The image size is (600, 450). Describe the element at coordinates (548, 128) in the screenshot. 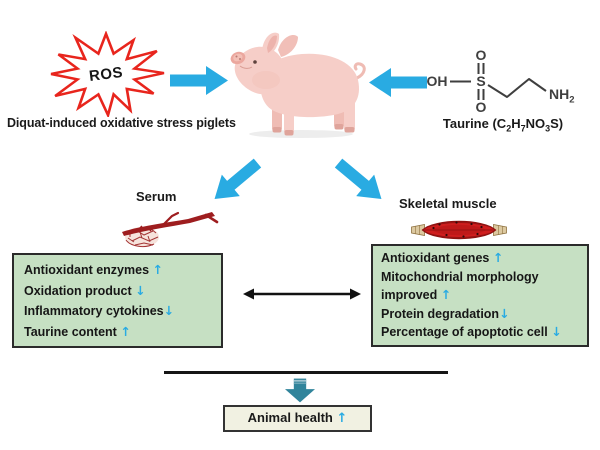

I see `subscript: 3` at that location.